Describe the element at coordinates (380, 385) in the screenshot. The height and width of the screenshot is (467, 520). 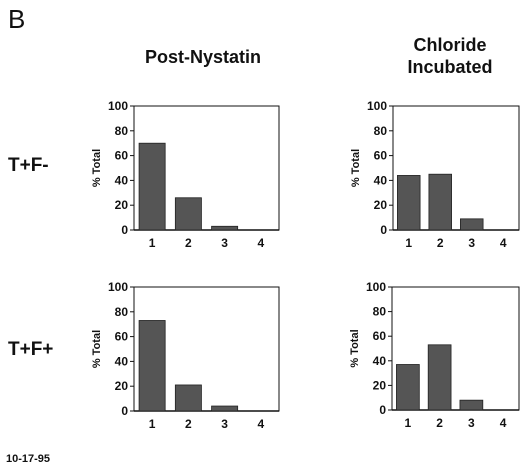
I see `y-tick-label-3-1: 20` at that location.